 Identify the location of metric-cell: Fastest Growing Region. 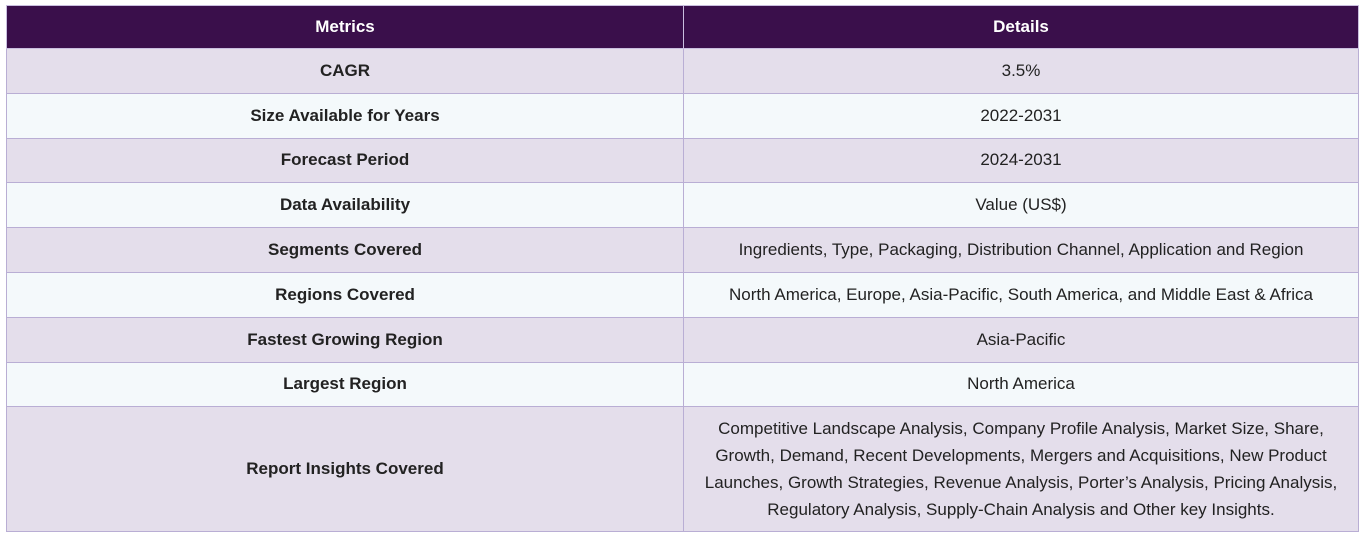
(345, 339).